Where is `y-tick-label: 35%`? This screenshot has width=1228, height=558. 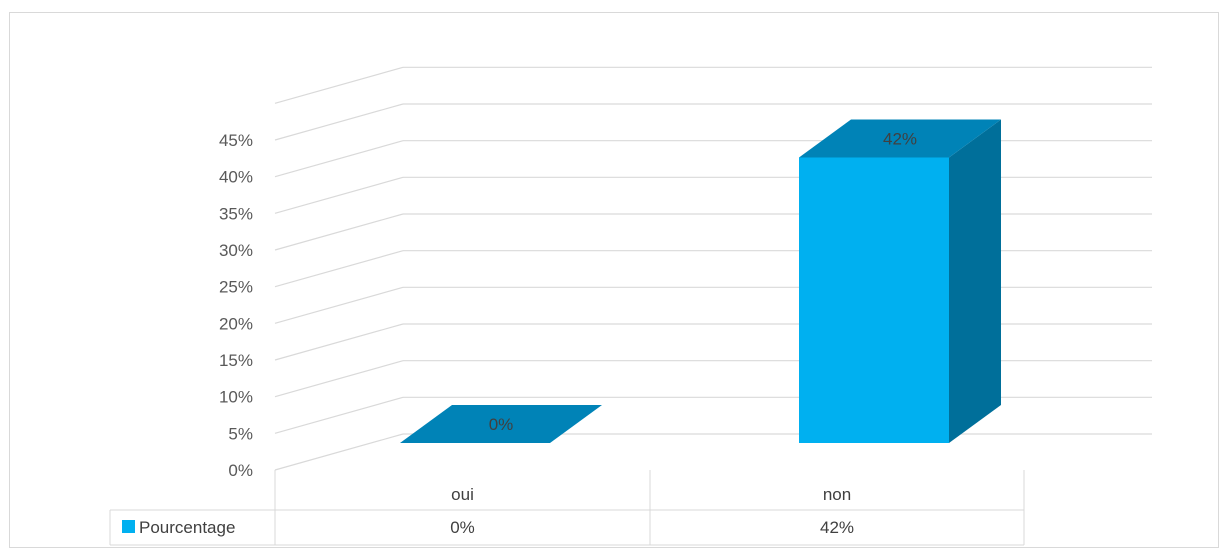
y-tick-label: 35% is located at coordinates (236, 213).